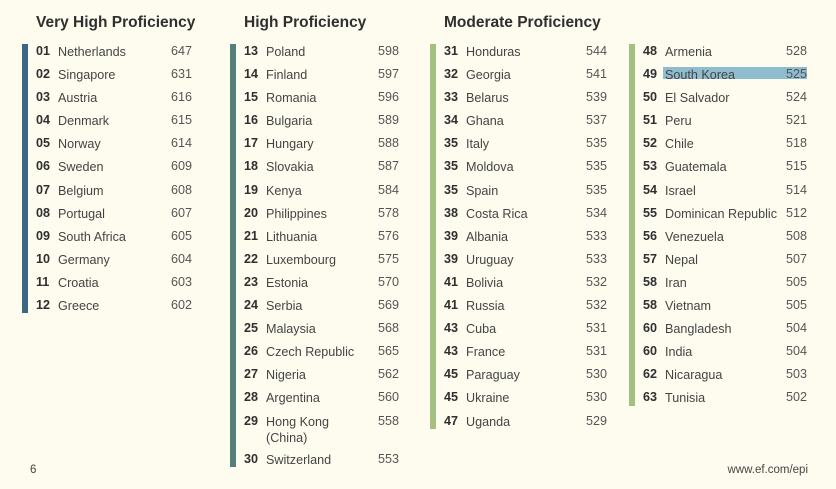 The width and height of the screenshot is (836, 489). I want to click on rank-number: 30, so click(251, 458).